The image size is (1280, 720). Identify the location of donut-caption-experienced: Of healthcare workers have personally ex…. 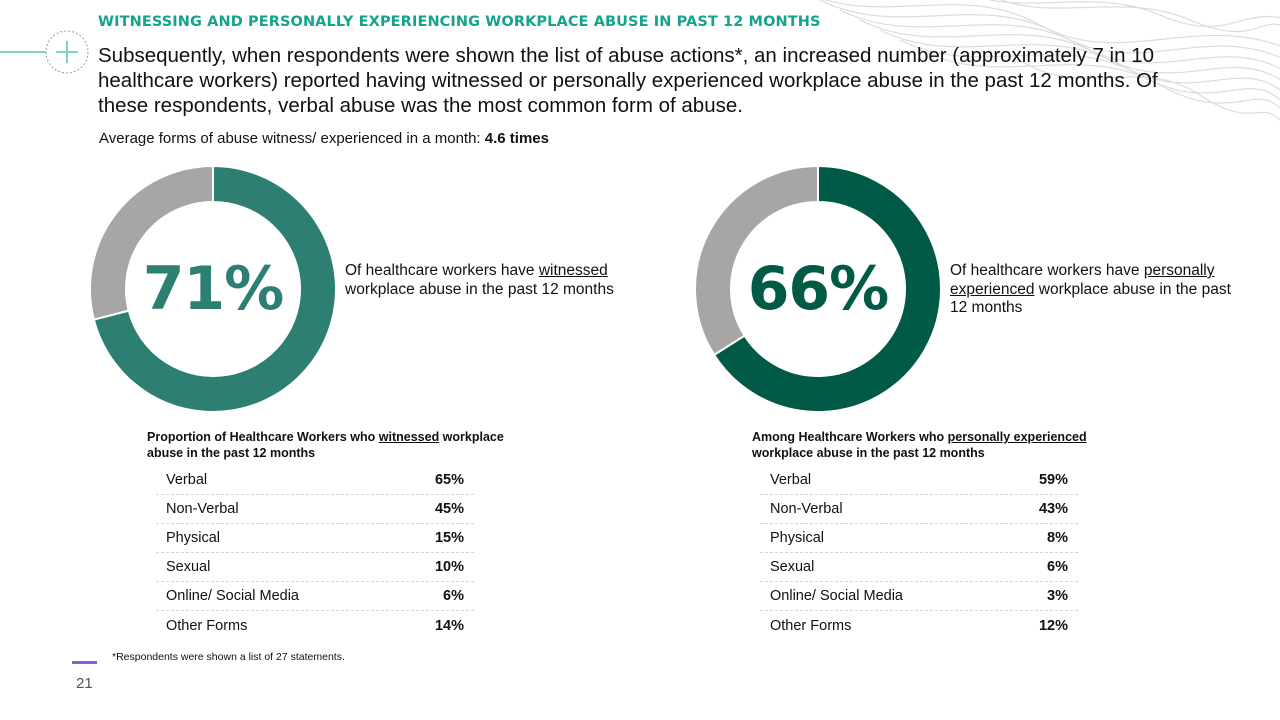
(1095, 290).